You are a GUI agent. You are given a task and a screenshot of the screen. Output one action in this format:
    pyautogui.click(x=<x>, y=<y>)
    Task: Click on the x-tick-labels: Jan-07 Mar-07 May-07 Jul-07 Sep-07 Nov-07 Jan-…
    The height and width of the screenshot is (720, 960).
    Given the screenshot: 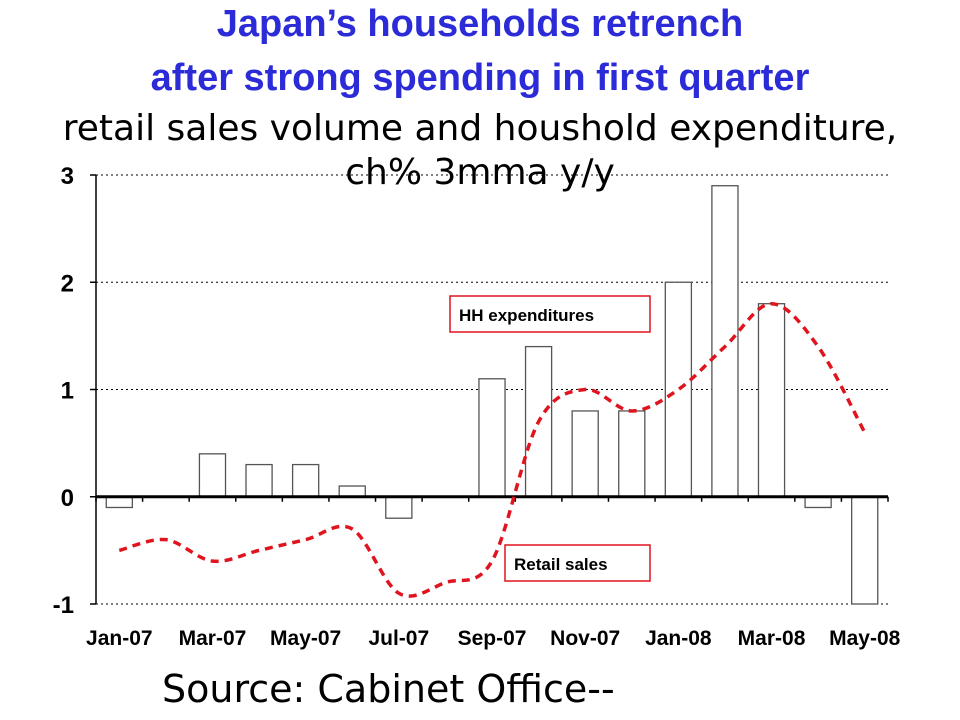 What is the action you would take?
    pyautogui.click(x=493, y=638)
    